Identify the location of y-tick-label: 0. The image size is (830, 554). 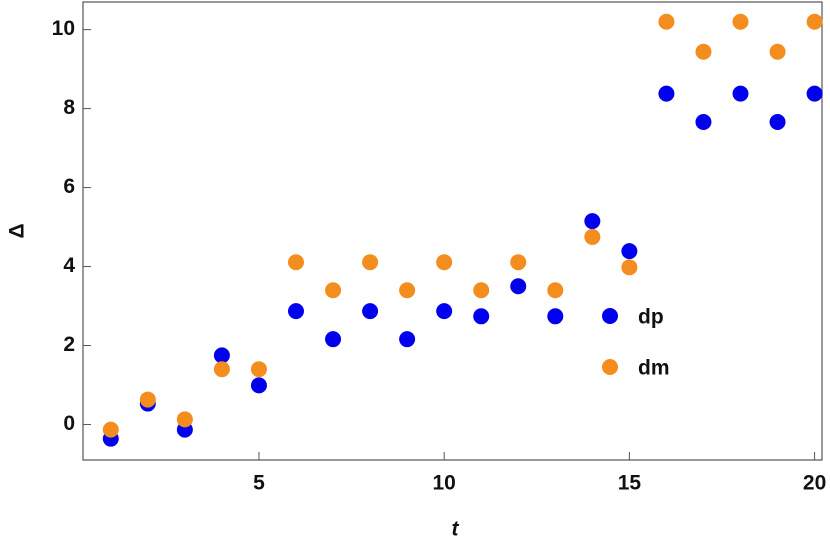
(69, 423).